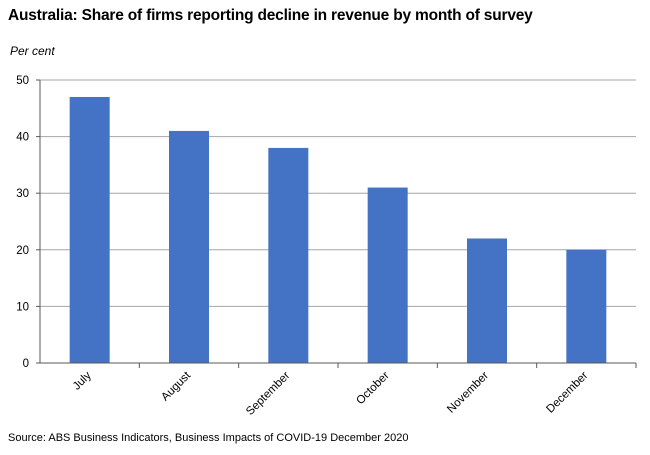  I want to click on y-tick-label: 40, so click(22, 138).